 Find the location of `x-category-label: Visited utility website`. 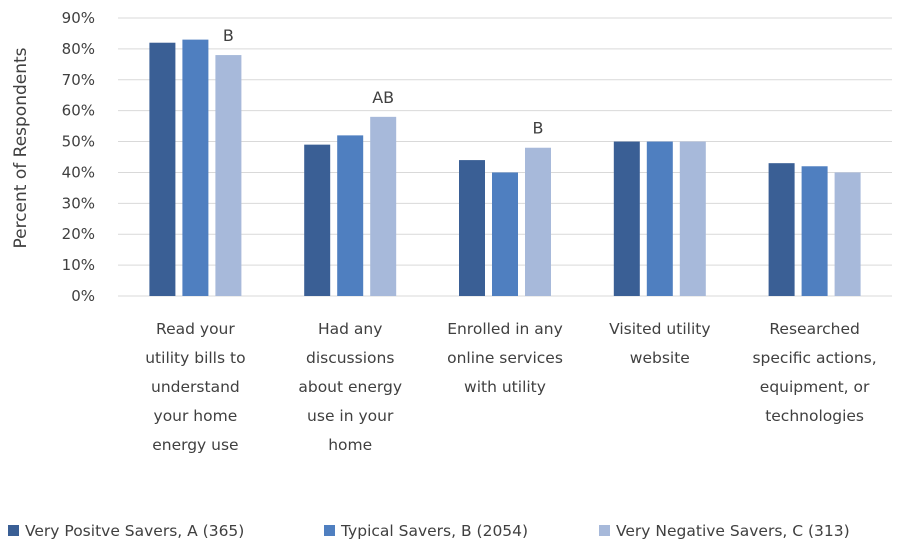

x-category-label: Visited utility website is located at coordinates (659, 343).